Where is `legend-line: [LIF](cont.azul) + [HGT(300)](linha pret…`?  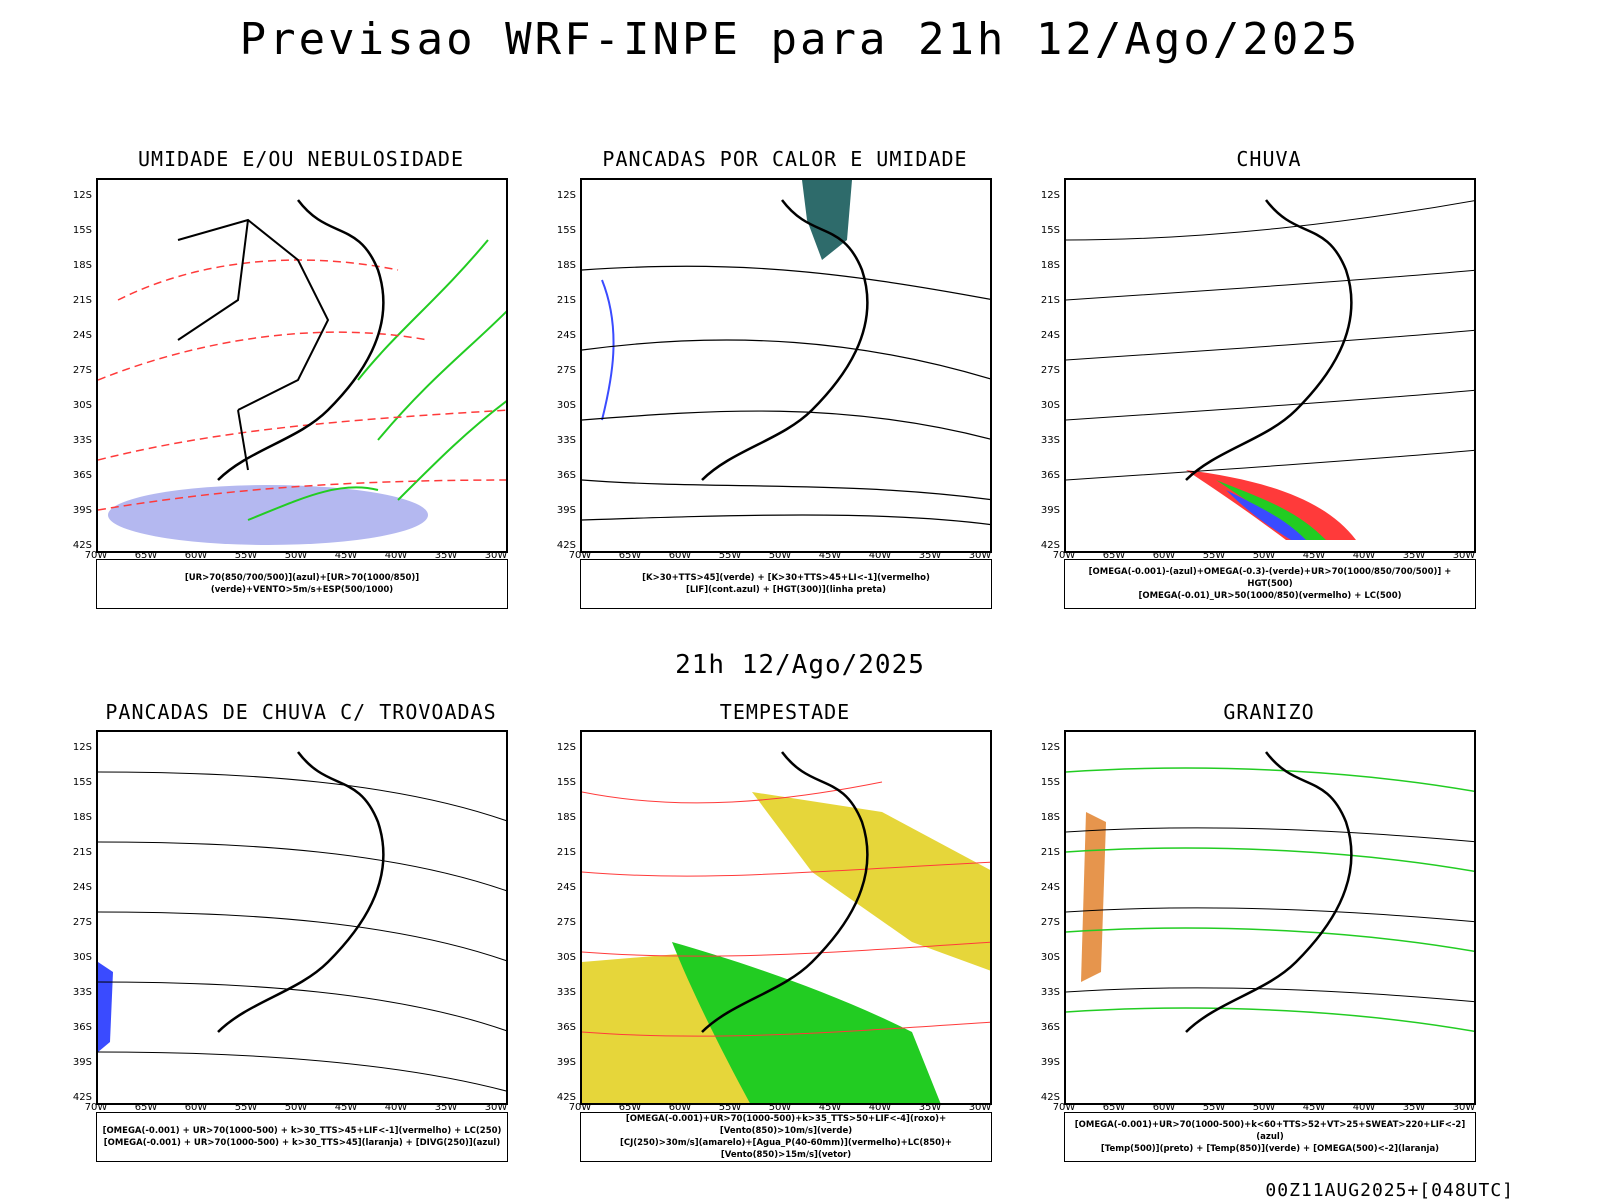
legend-line: [LIF](cont.azul) + [HGT(300)](linha pret… is located at coordinates (786, 590).